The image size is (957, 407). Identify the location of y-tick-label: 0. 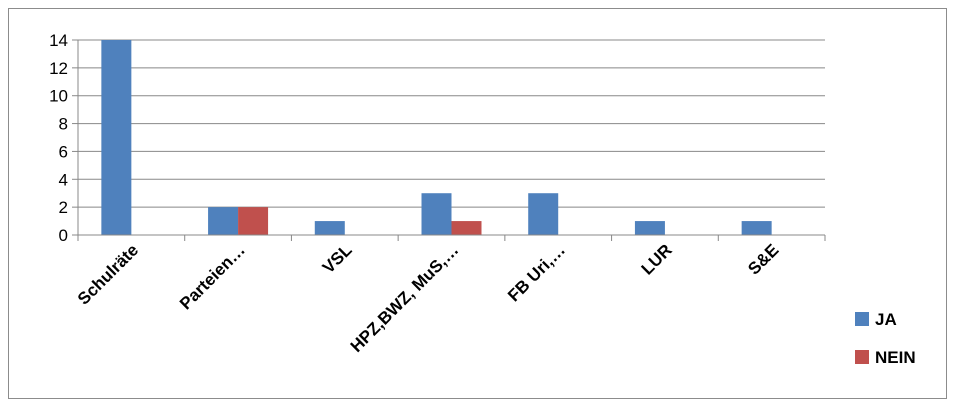
(63, 235).